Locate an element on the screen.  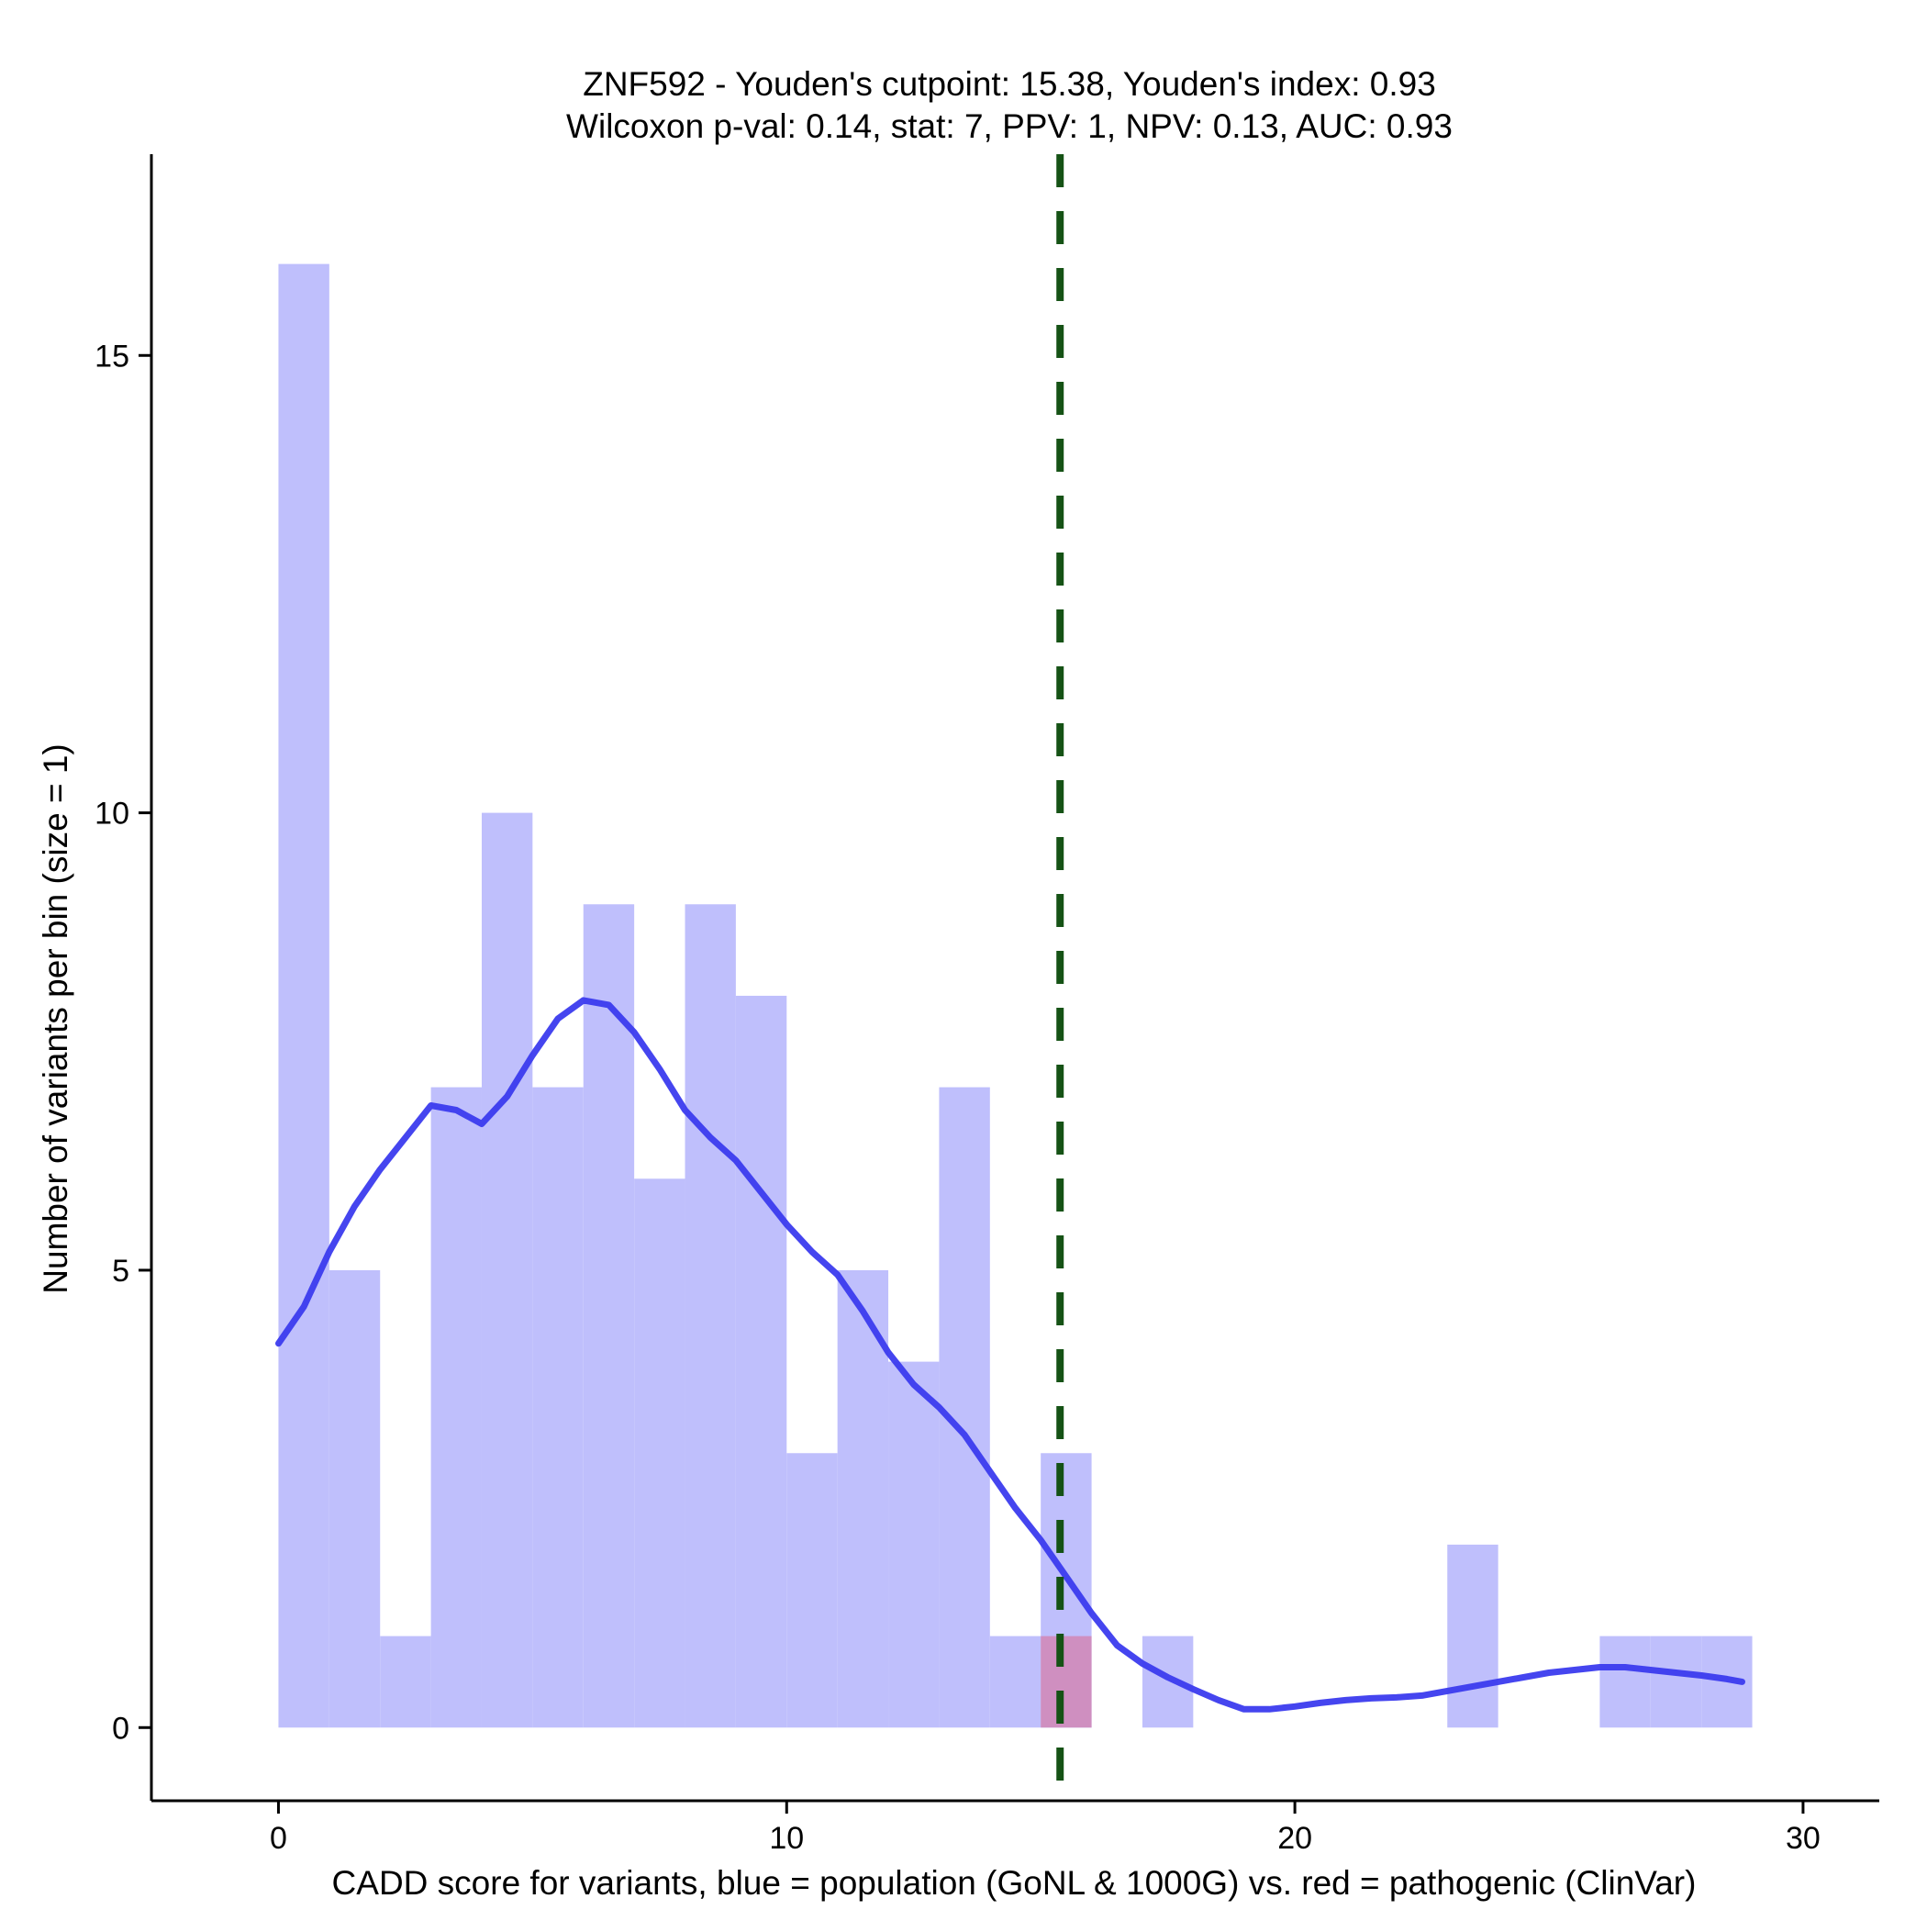
pathogenic-bars is located at coordinates (1066, 1682).